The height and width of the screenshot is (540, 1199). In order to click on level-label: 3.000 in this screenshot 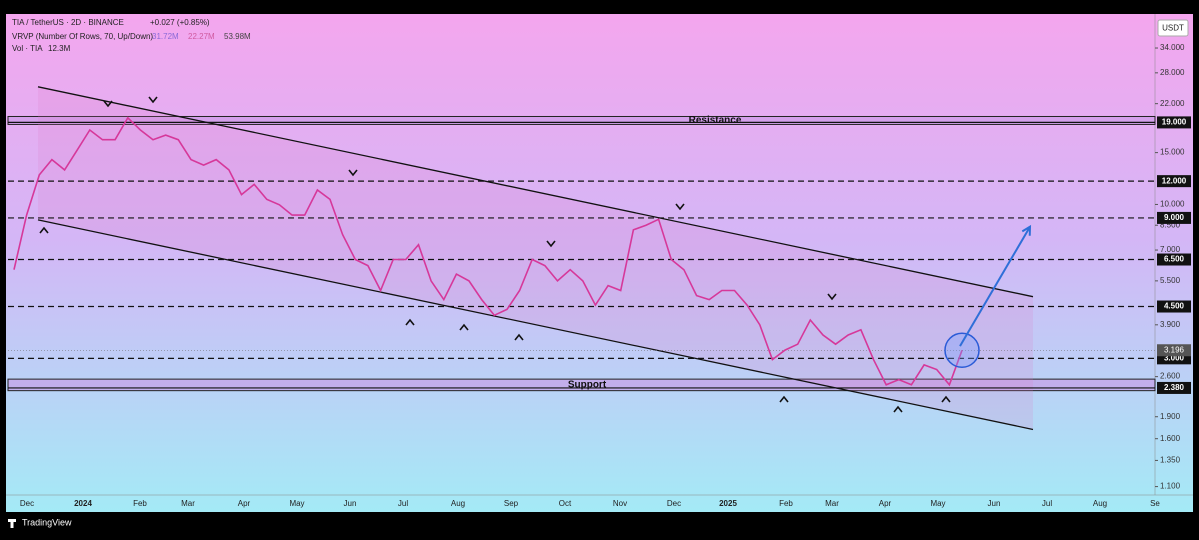, I will do `click(1174, 357)`.